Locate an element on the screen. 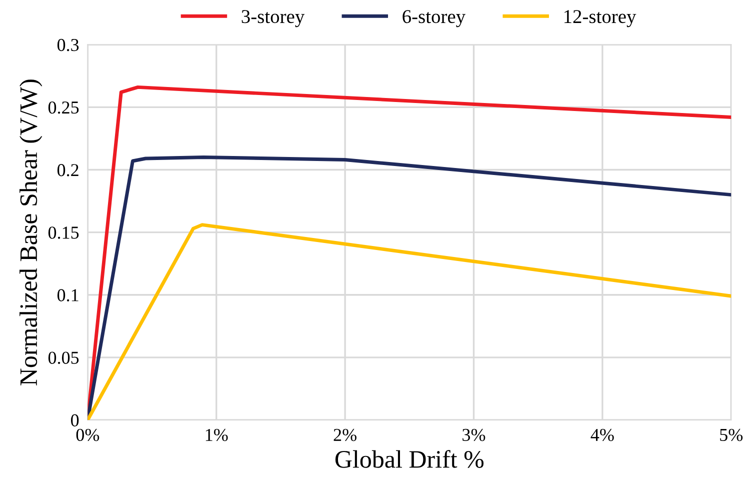 The image size is (743, 480). x-tick-label: 5% is located at coordinates (731, 435).